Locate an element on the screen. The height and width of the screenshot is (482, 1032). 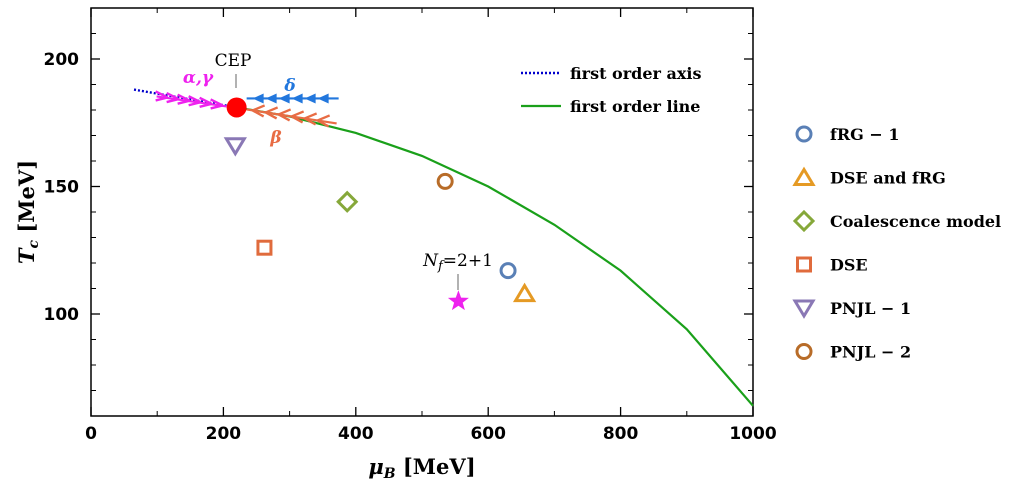
beta-label: β is located at coordinates (275, 138).